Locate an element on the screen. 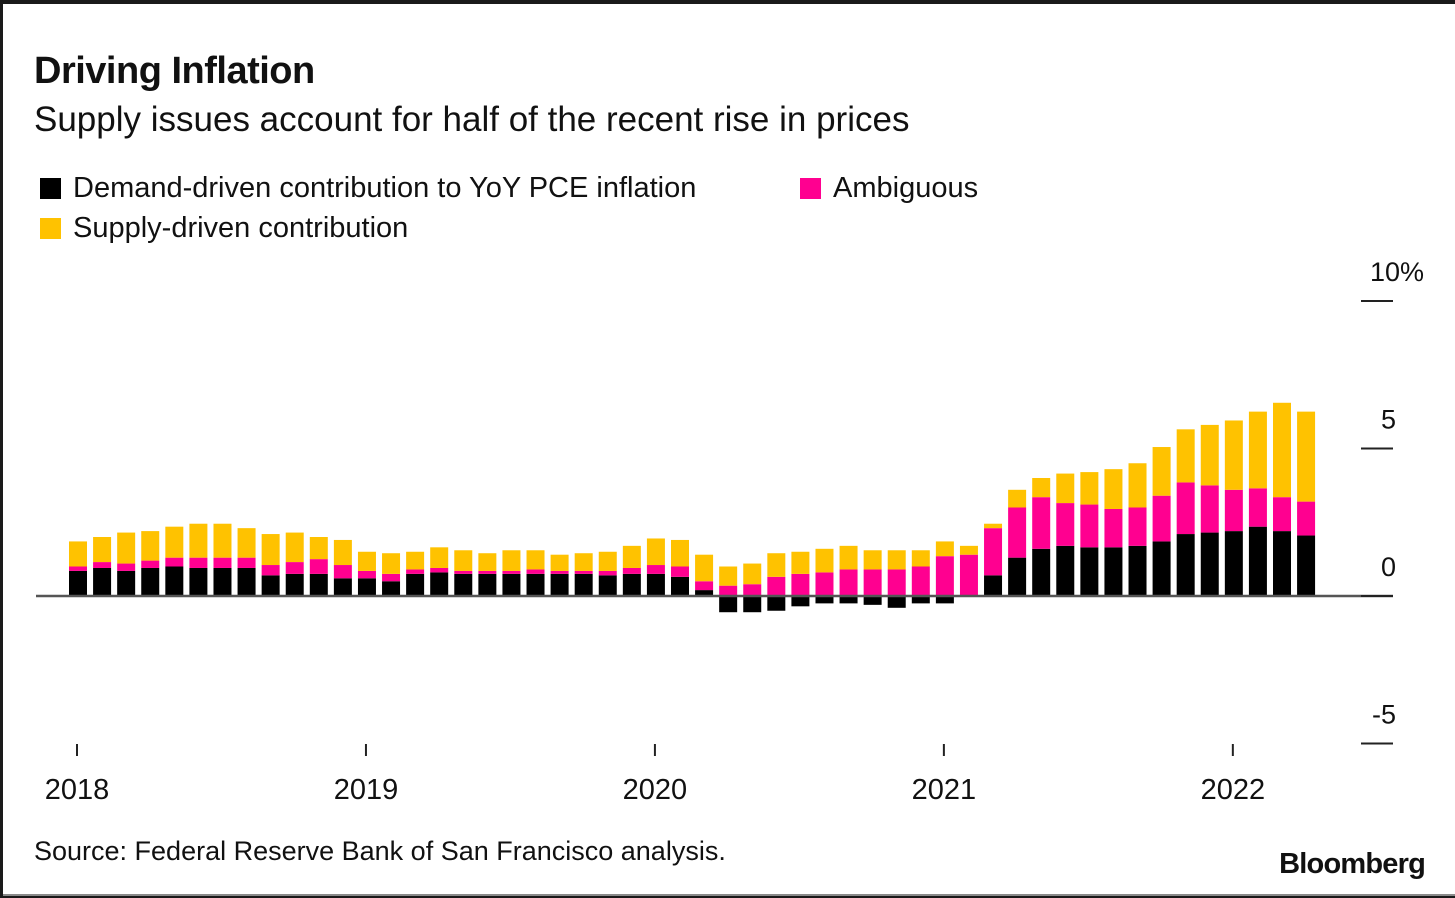  y-tick-label: 10% is located at coordinates (1397, 272).